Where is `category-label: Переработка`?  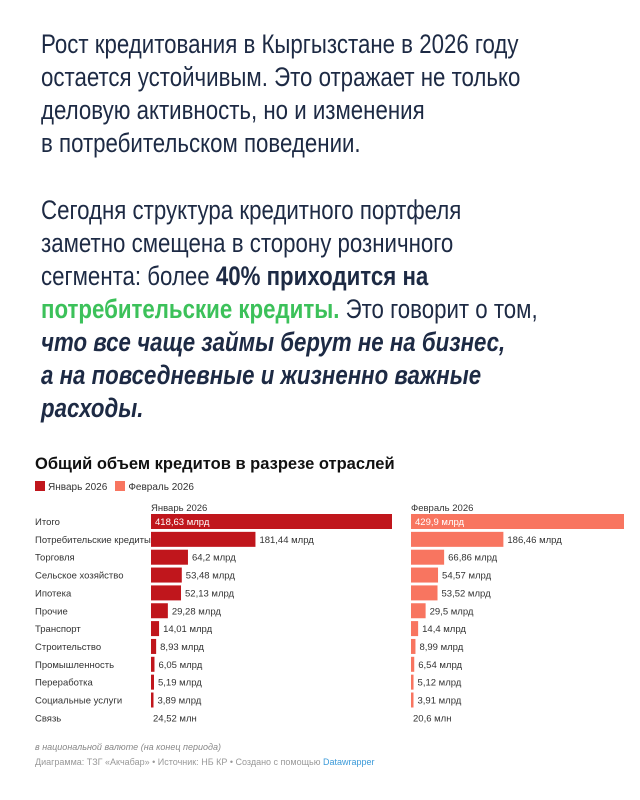 category-label: Переработка is located at coordinates (64, 683).